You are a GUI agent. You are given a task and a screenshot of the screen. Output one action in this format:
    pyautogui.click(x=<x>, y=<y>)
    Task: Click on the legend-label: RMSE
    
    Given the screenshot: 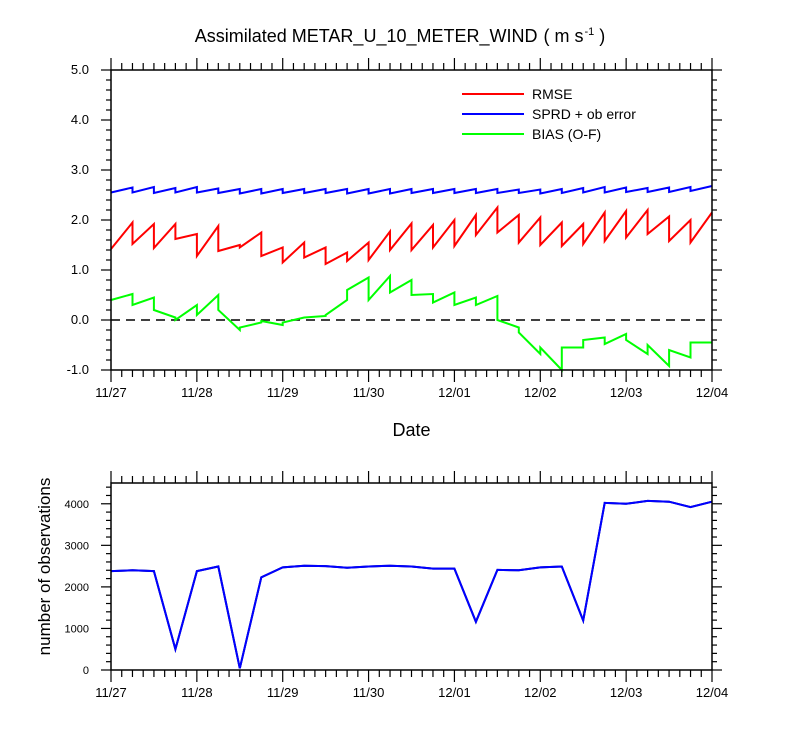 What is the action you would take?
    pyautogui.click(x=552, y=94)
    